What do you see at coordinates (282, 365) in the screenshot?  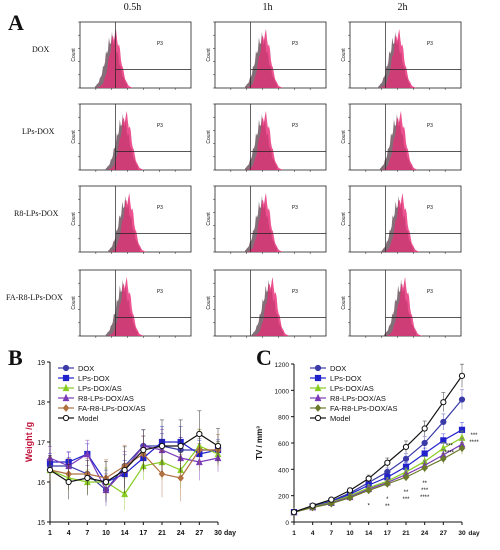 I see `y-tick-label: 1200` at bounding box center [282, 365].